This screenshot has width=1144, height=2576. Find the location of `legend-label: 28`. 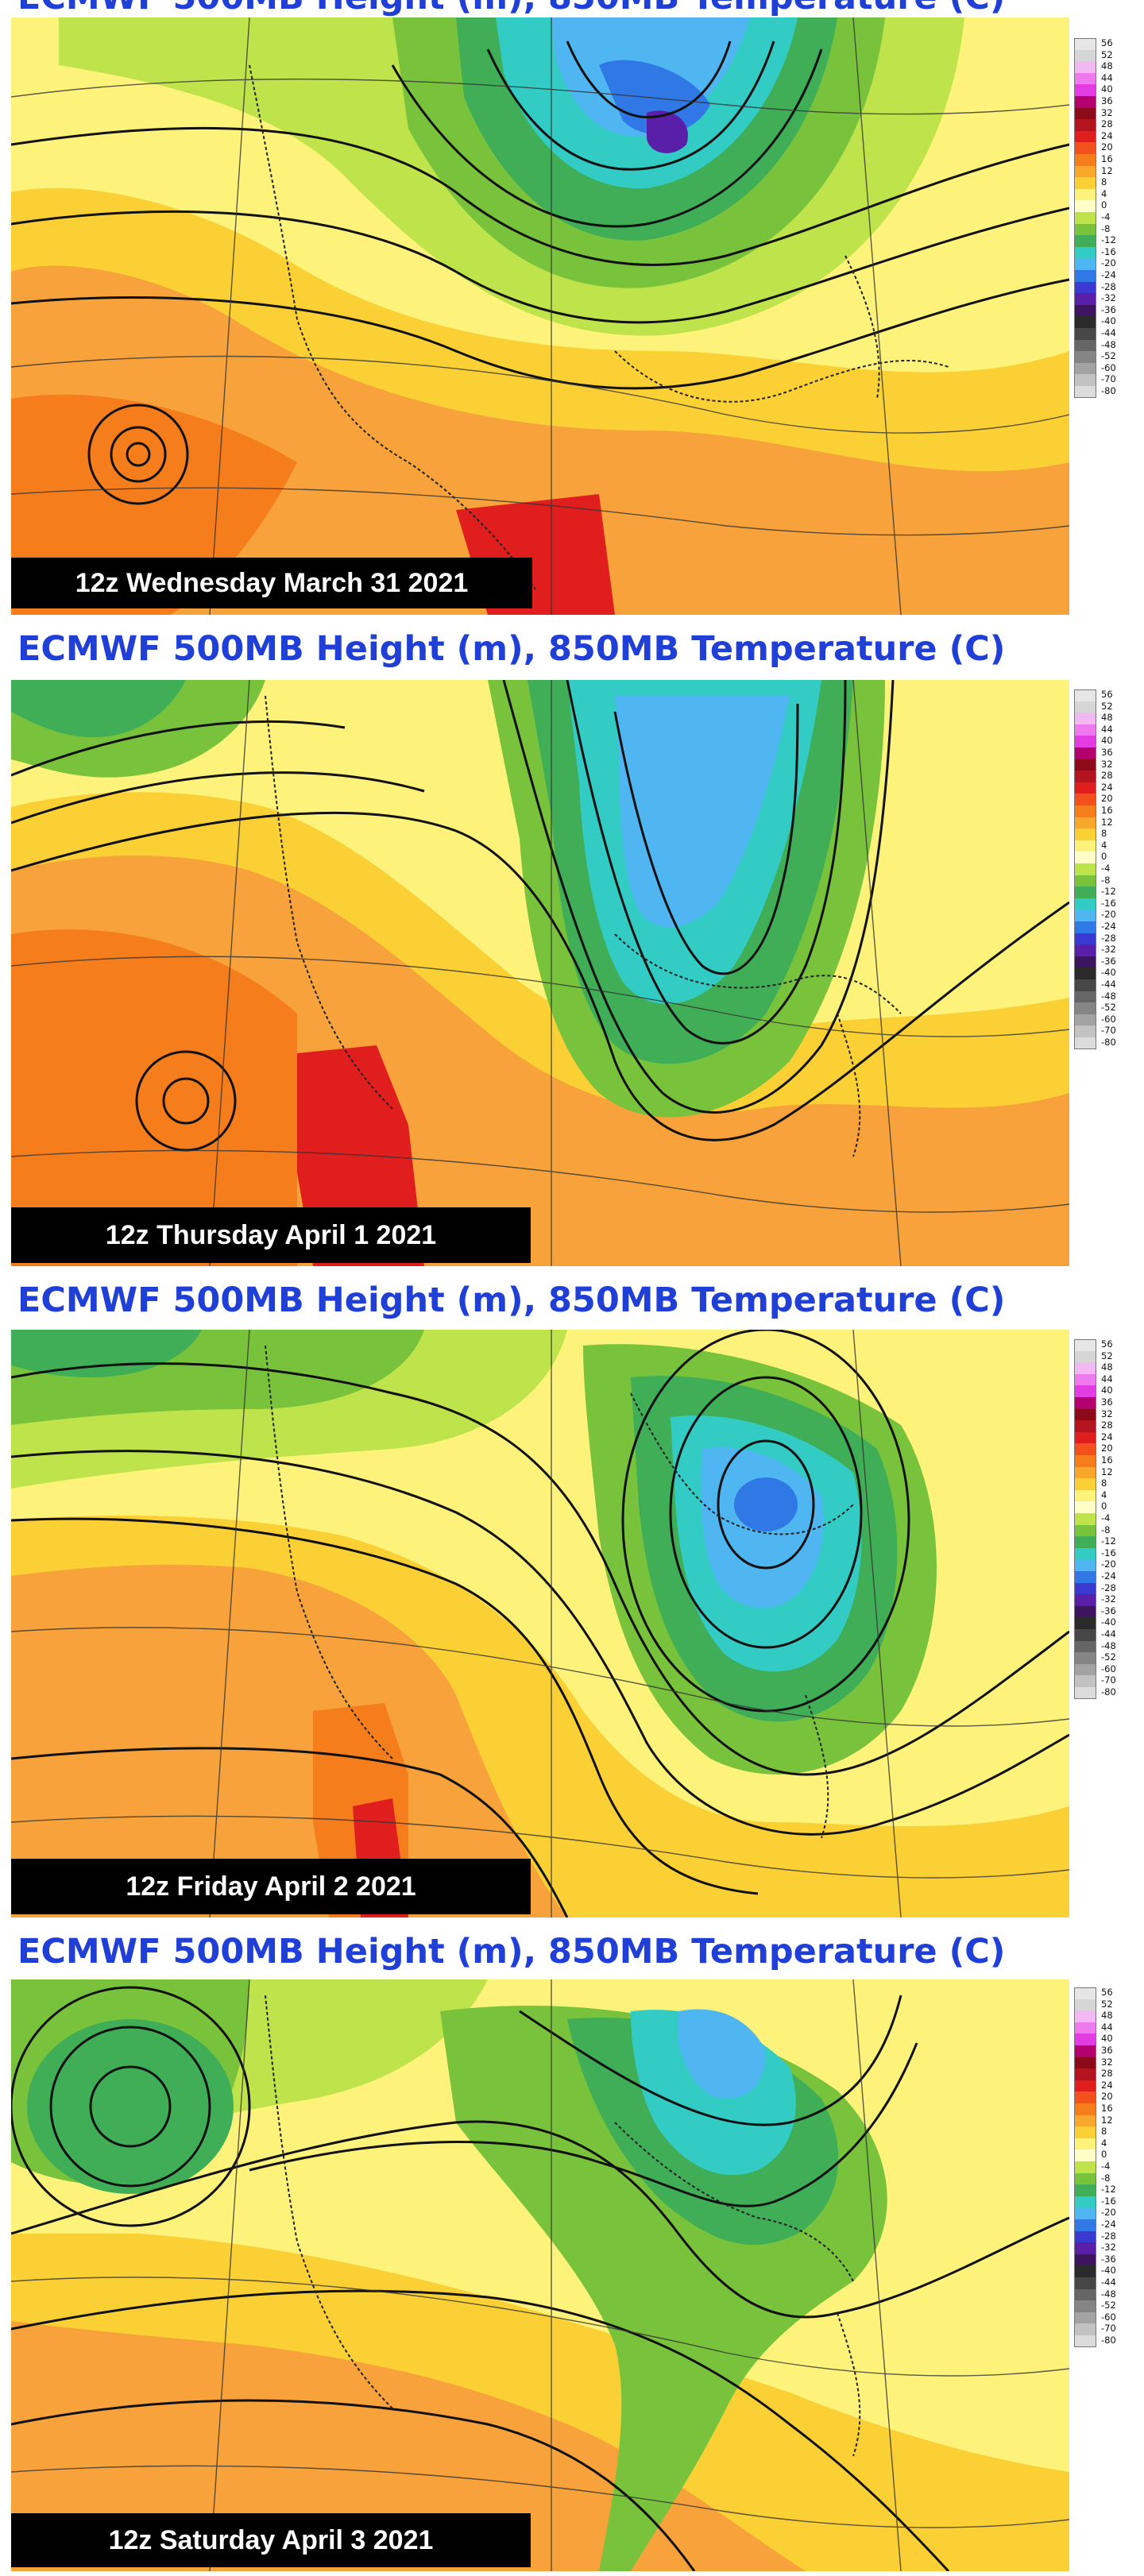

legend-label: 28 is located at coordinates (1107, 1425).